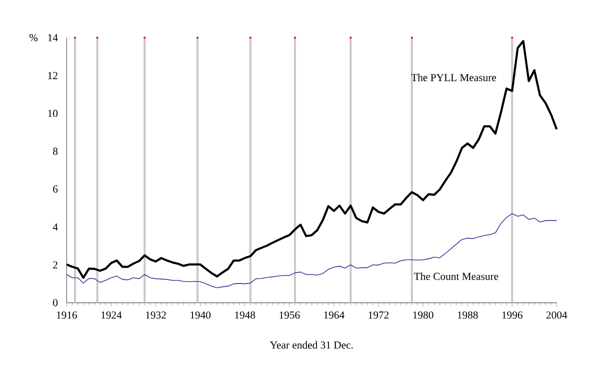  What do you see at coordinates (156, 315) in the screenshot?
I see `x-tick-label: 1932` at bounding box center [156, 315].